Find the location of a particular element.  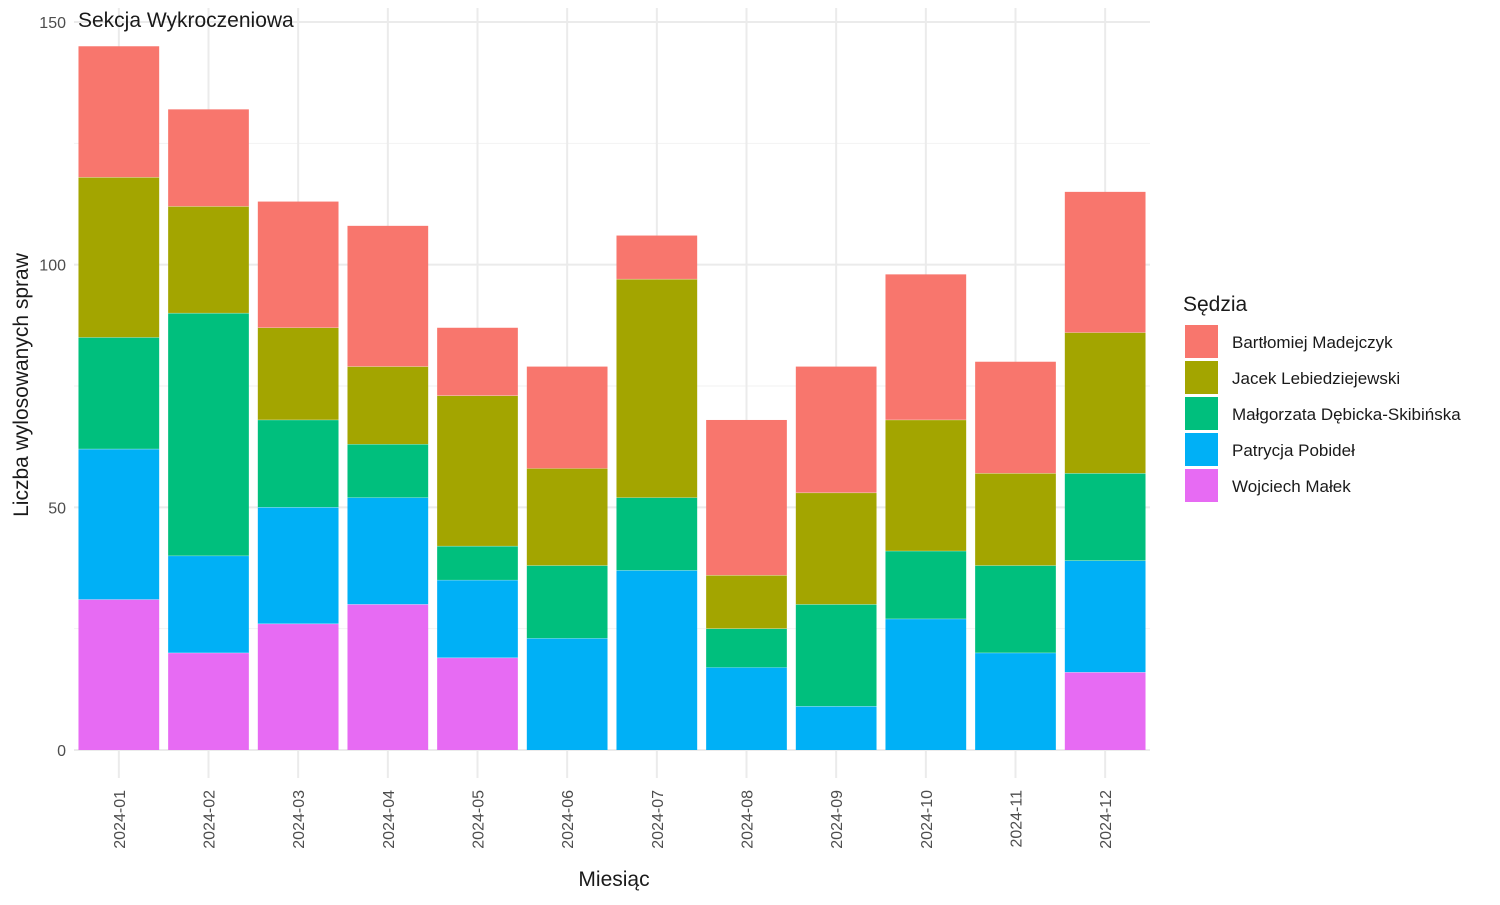

facet-label: Sekcja Wykroczeniowa is located at coordinates (186, 20).